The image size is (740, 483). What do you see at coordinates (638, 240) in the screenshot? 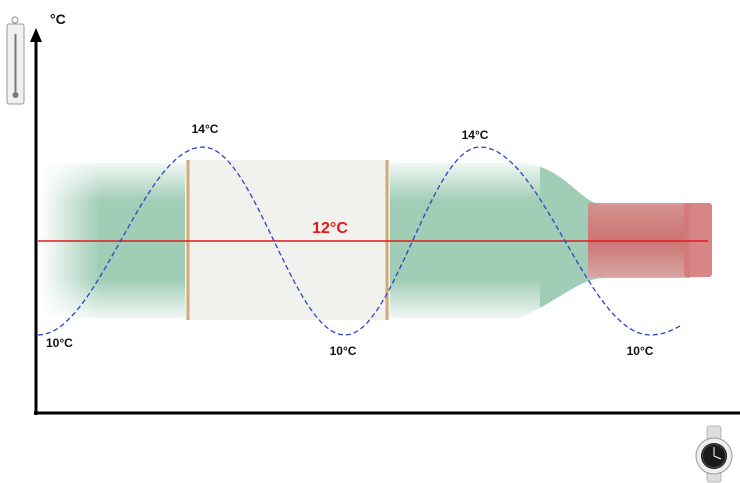
I see `bottle-capsule` at bounding box center [638, 240].